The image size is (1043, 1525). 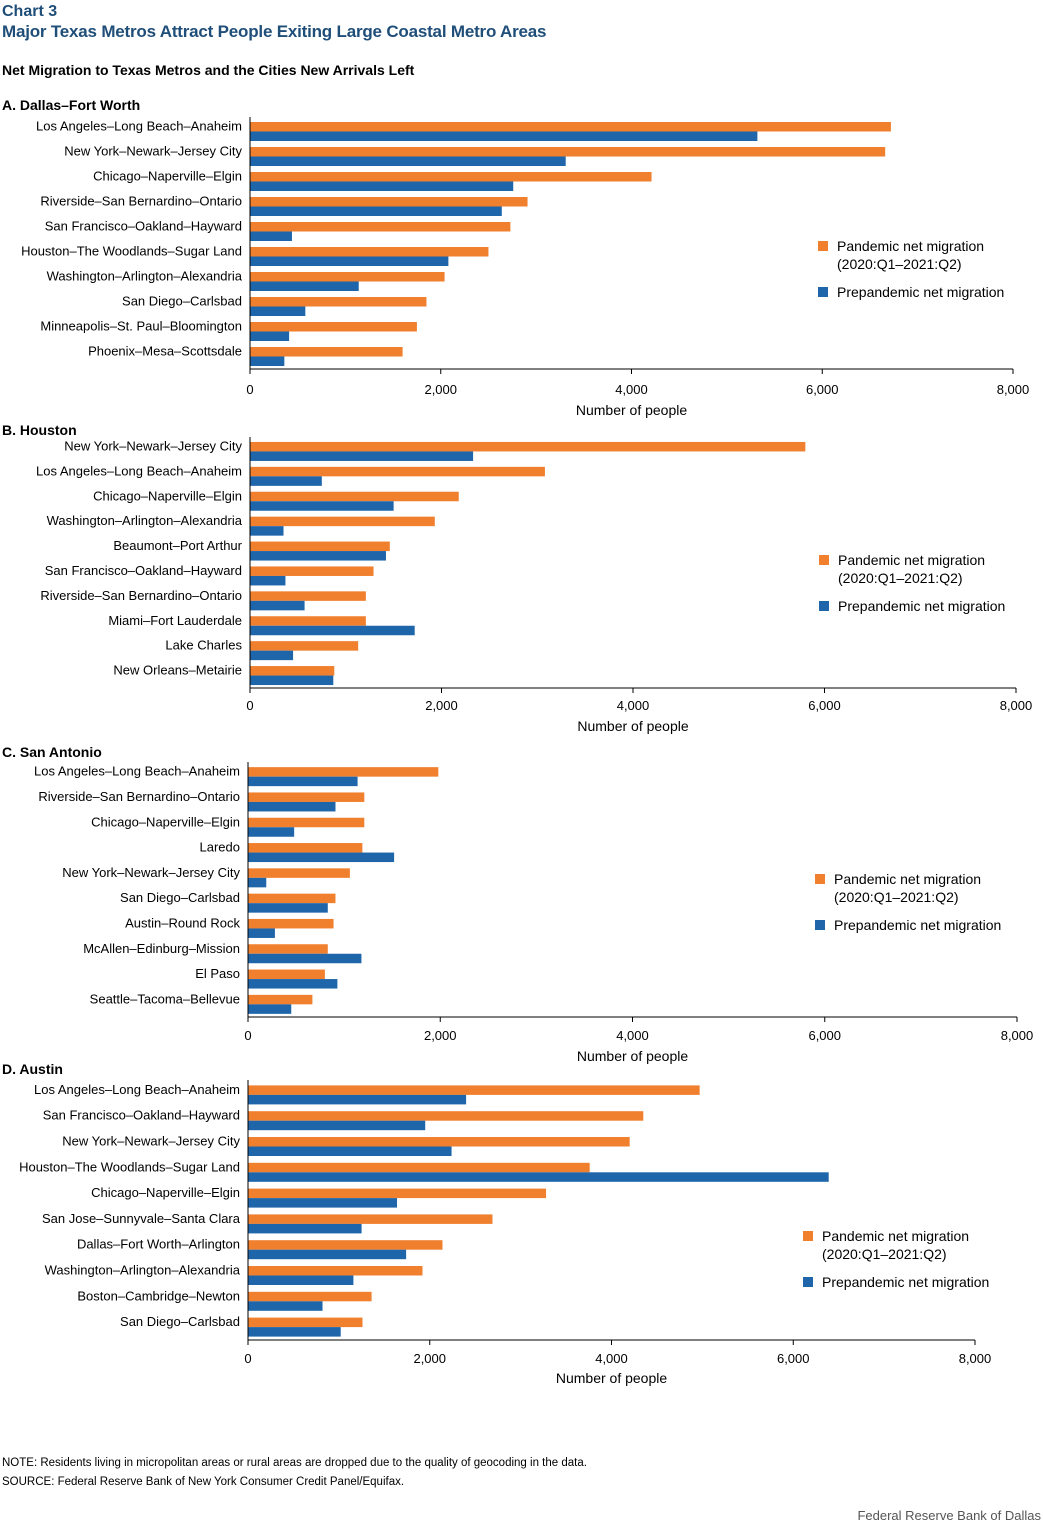 I want to click on panel-4-tick-label: 4,000, so click(x=611, y=1358).